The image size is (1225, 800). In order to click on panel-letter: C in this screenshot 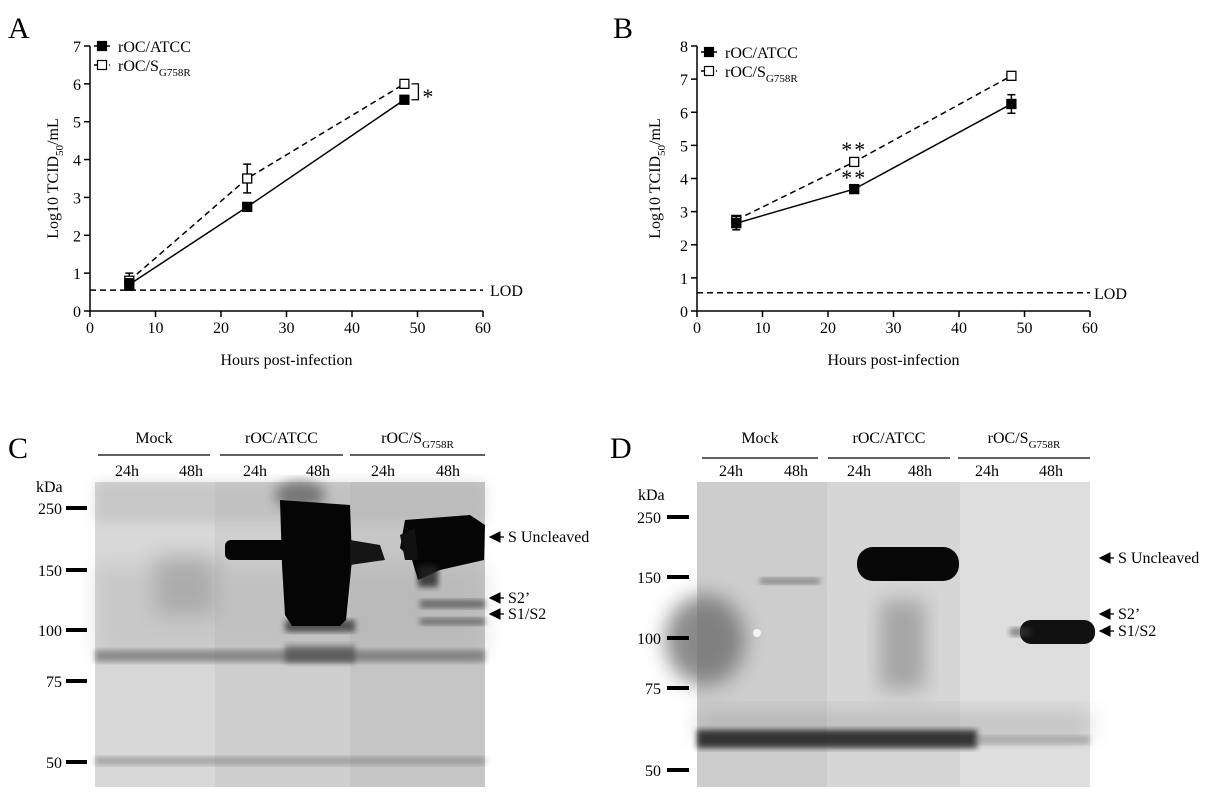, I will do `click(18, 448)`.